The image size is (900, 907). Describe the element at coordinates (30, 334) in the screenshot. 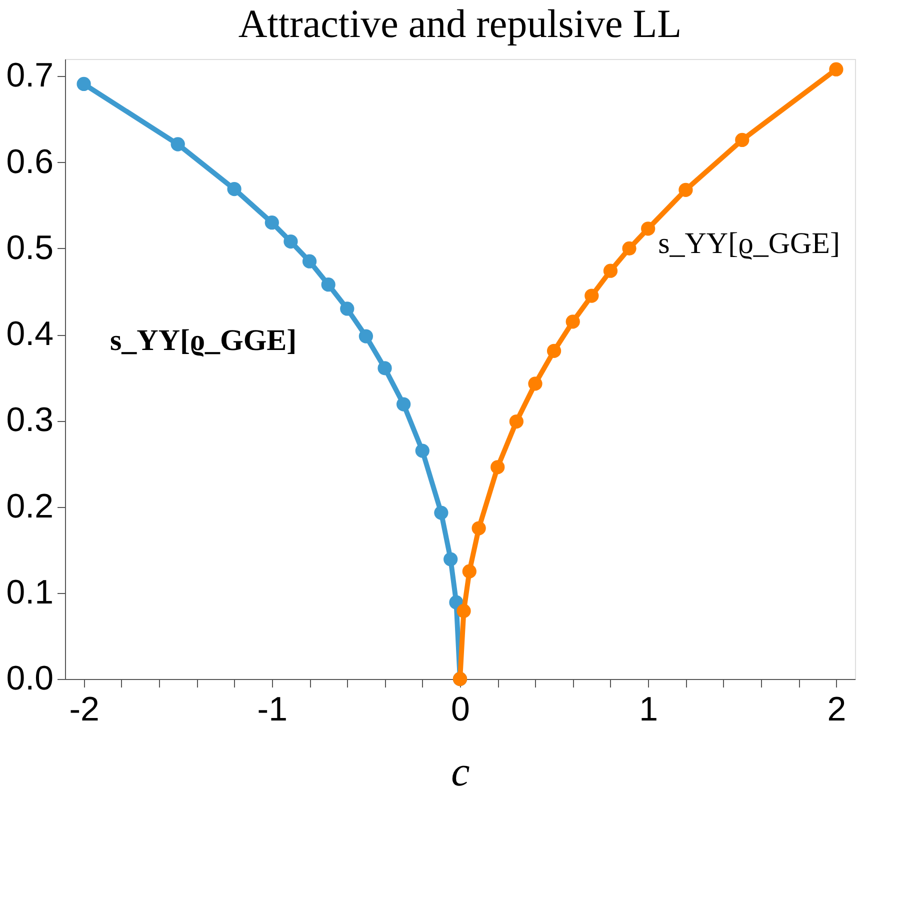

I see `y-tick-label: 0.4` at that location.